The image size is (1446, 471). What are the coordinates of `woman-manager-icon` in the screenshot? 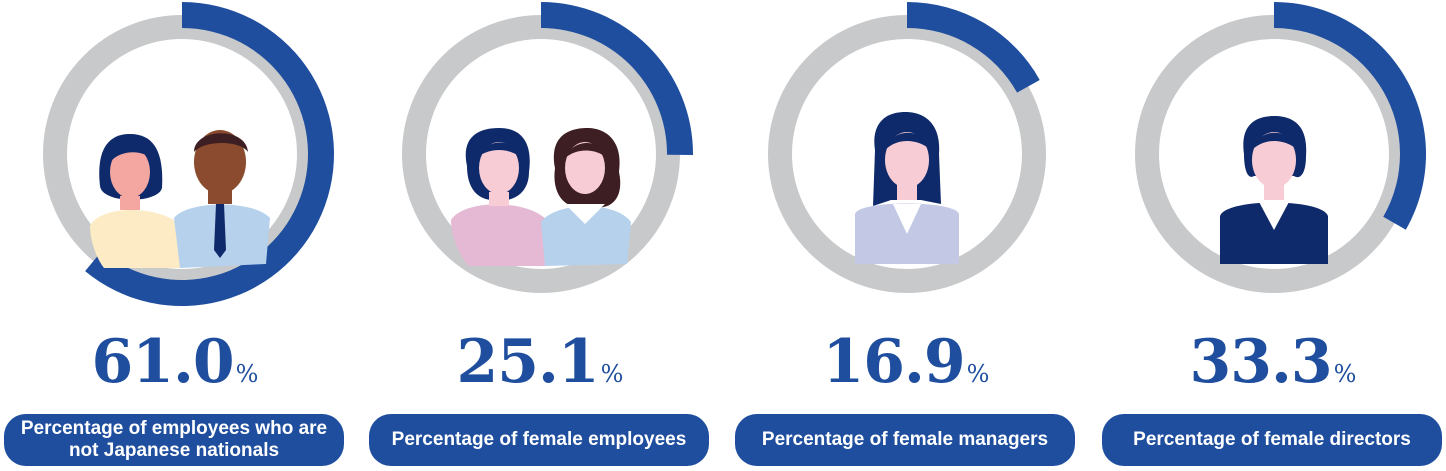 It's located at (907, 188).